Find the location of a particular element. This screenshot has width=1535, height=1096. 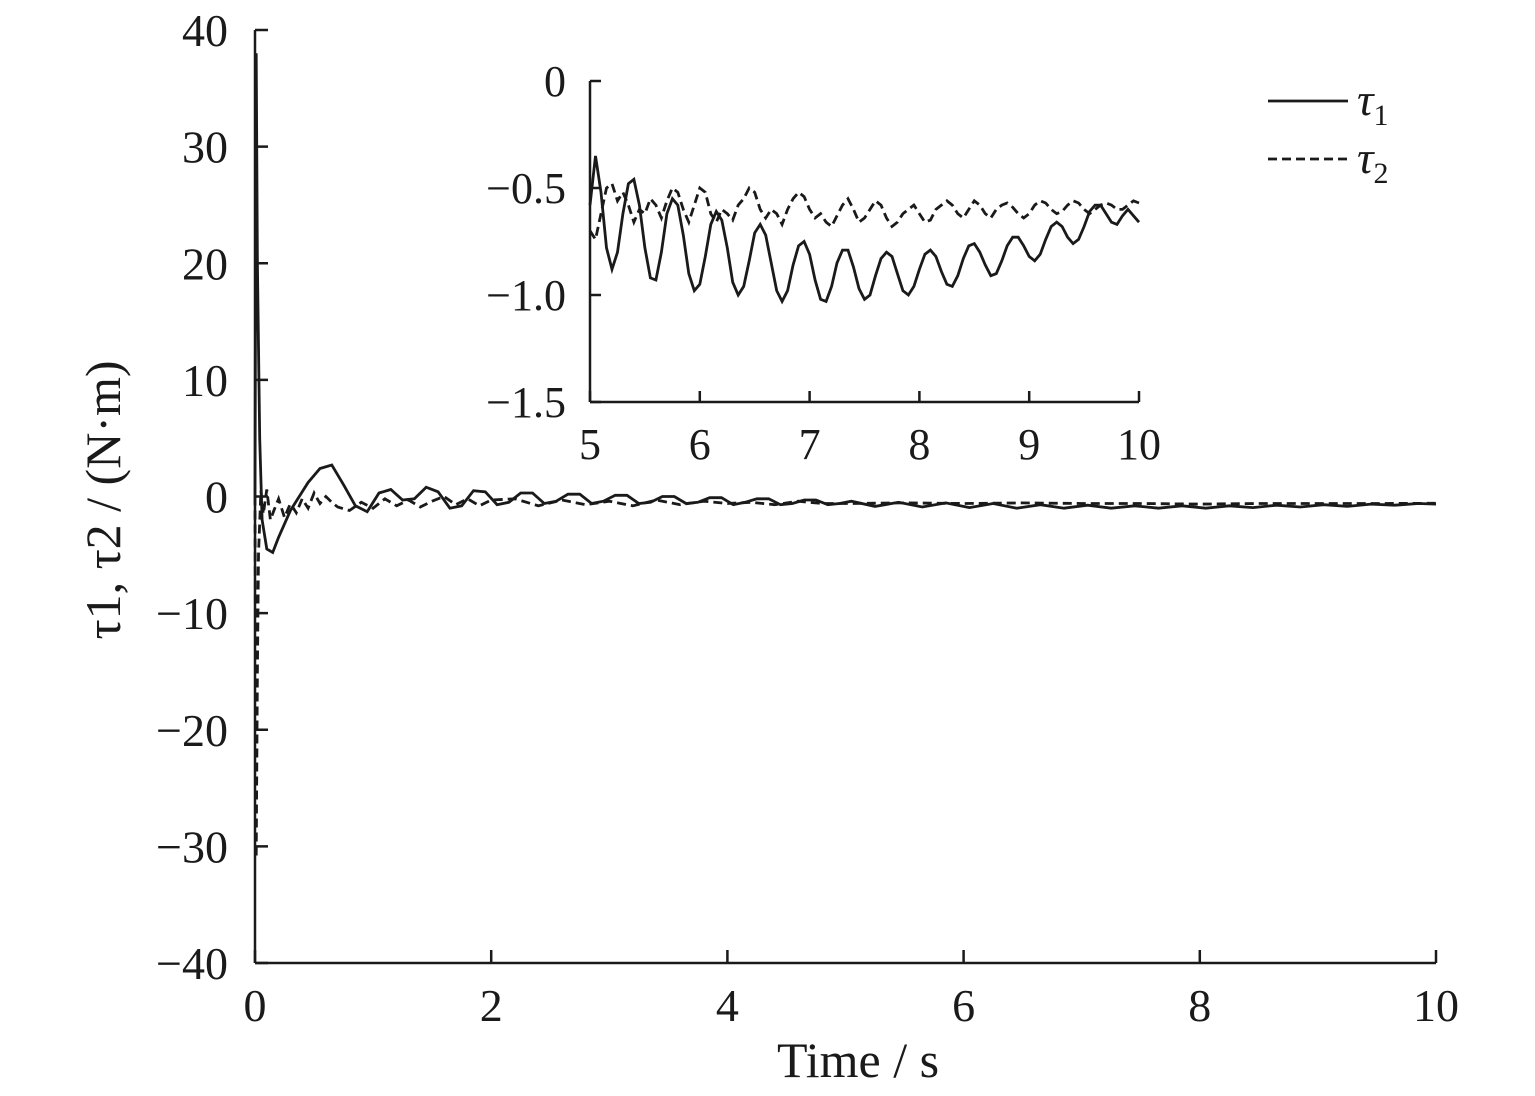

x-tick-label: 0 is located at coordinates (255, 1005).